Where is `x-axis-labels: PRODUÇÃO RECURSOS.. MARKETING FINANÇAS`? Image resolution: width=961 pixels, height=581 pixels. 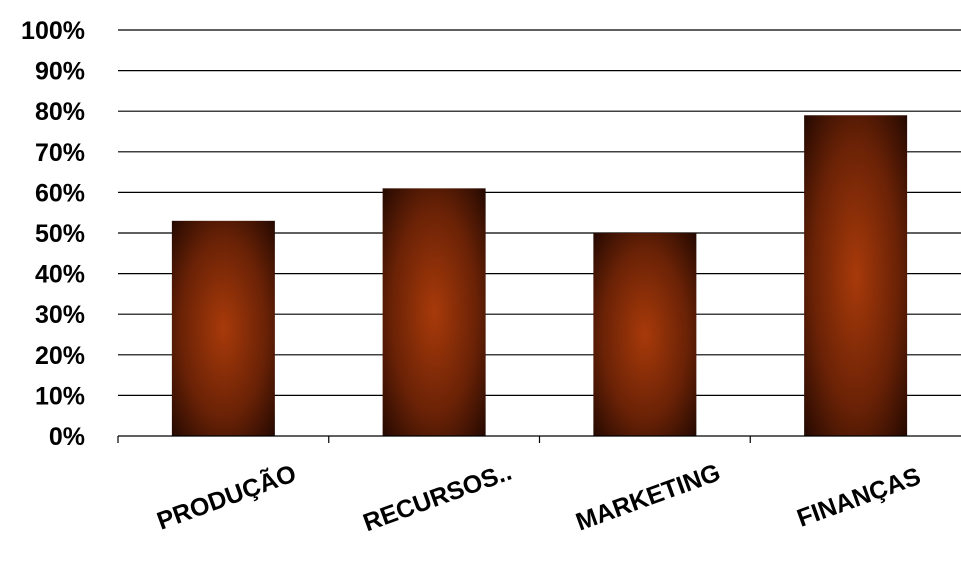 x-axis-labels: PRODUÇÃO RECURSOS.. MARKETING FINANÇAS is located at coordinates (539, 498).